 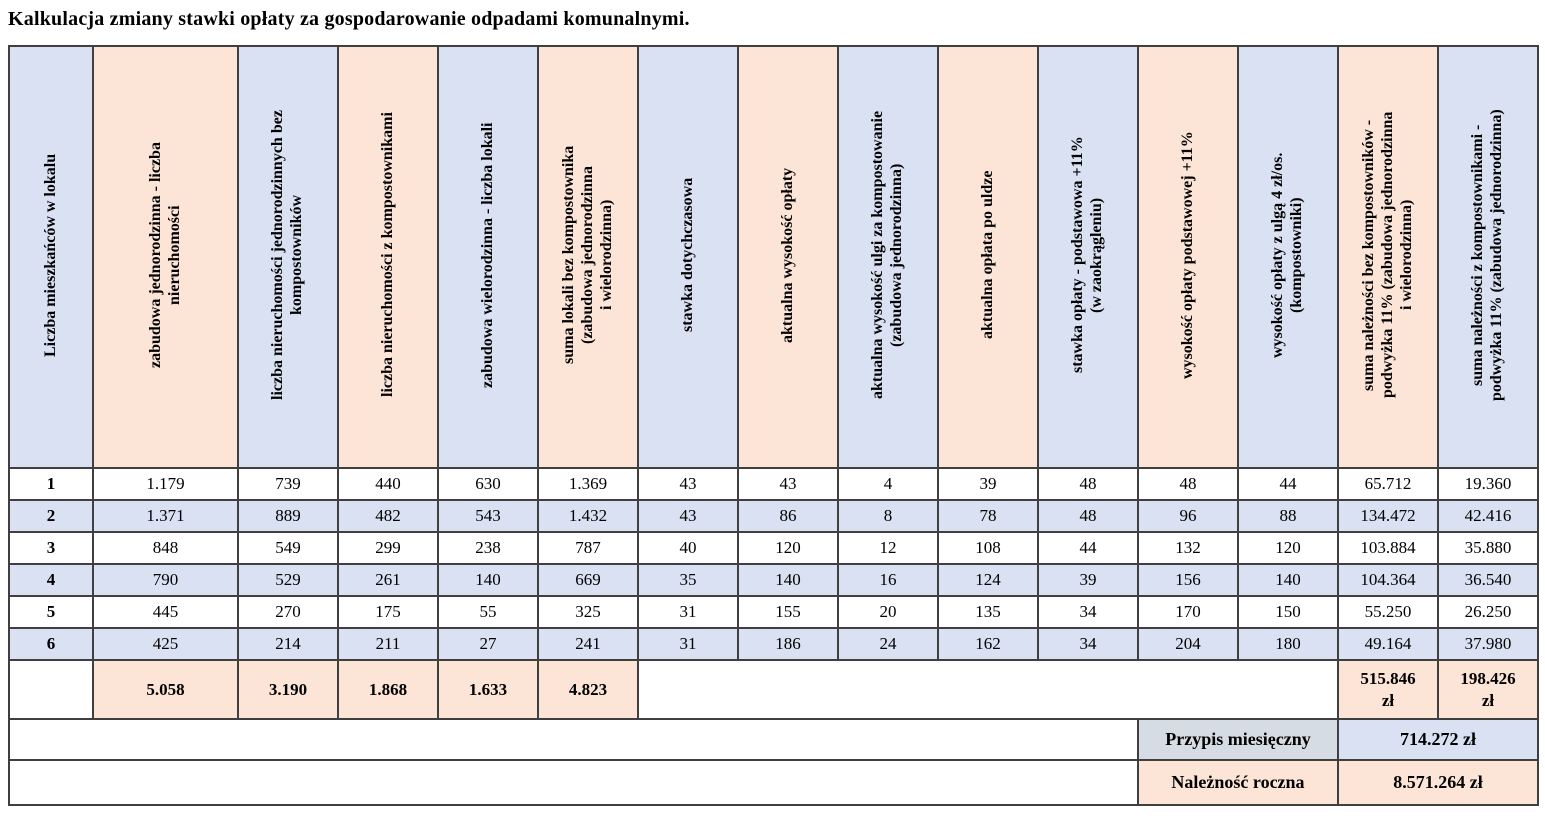 I want to click on row-number-cell: 1, so click(x=51, y=484).